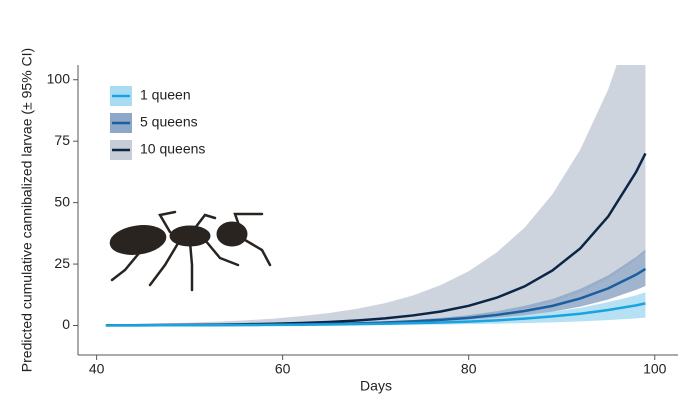 Image resolution: width=691 pixels, height=418 pixels. Describe the element at coordinates (169, 122) in the screenshot. I see `legend-label: 5 queens` at that location.